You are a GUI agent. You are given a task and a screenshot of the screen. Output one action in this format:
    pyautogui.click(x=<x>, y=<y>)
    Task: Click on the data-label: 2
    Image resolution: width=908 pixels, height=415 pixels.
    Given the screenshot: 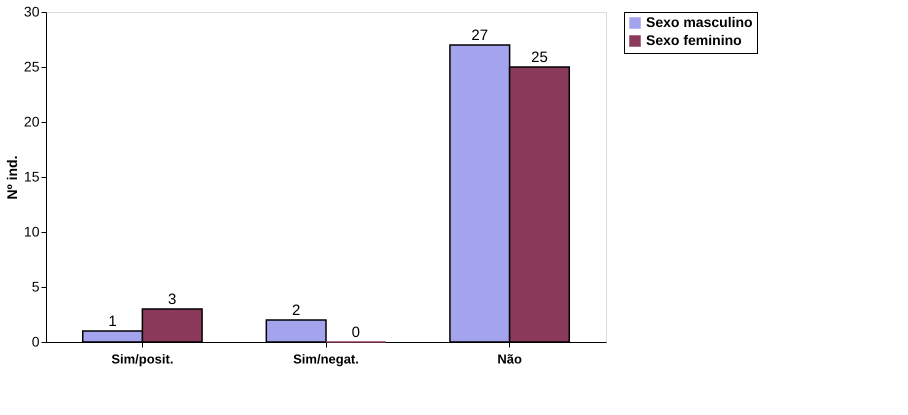 What is the action you would take?
    pyautogui.click(x=296, y=310)
    